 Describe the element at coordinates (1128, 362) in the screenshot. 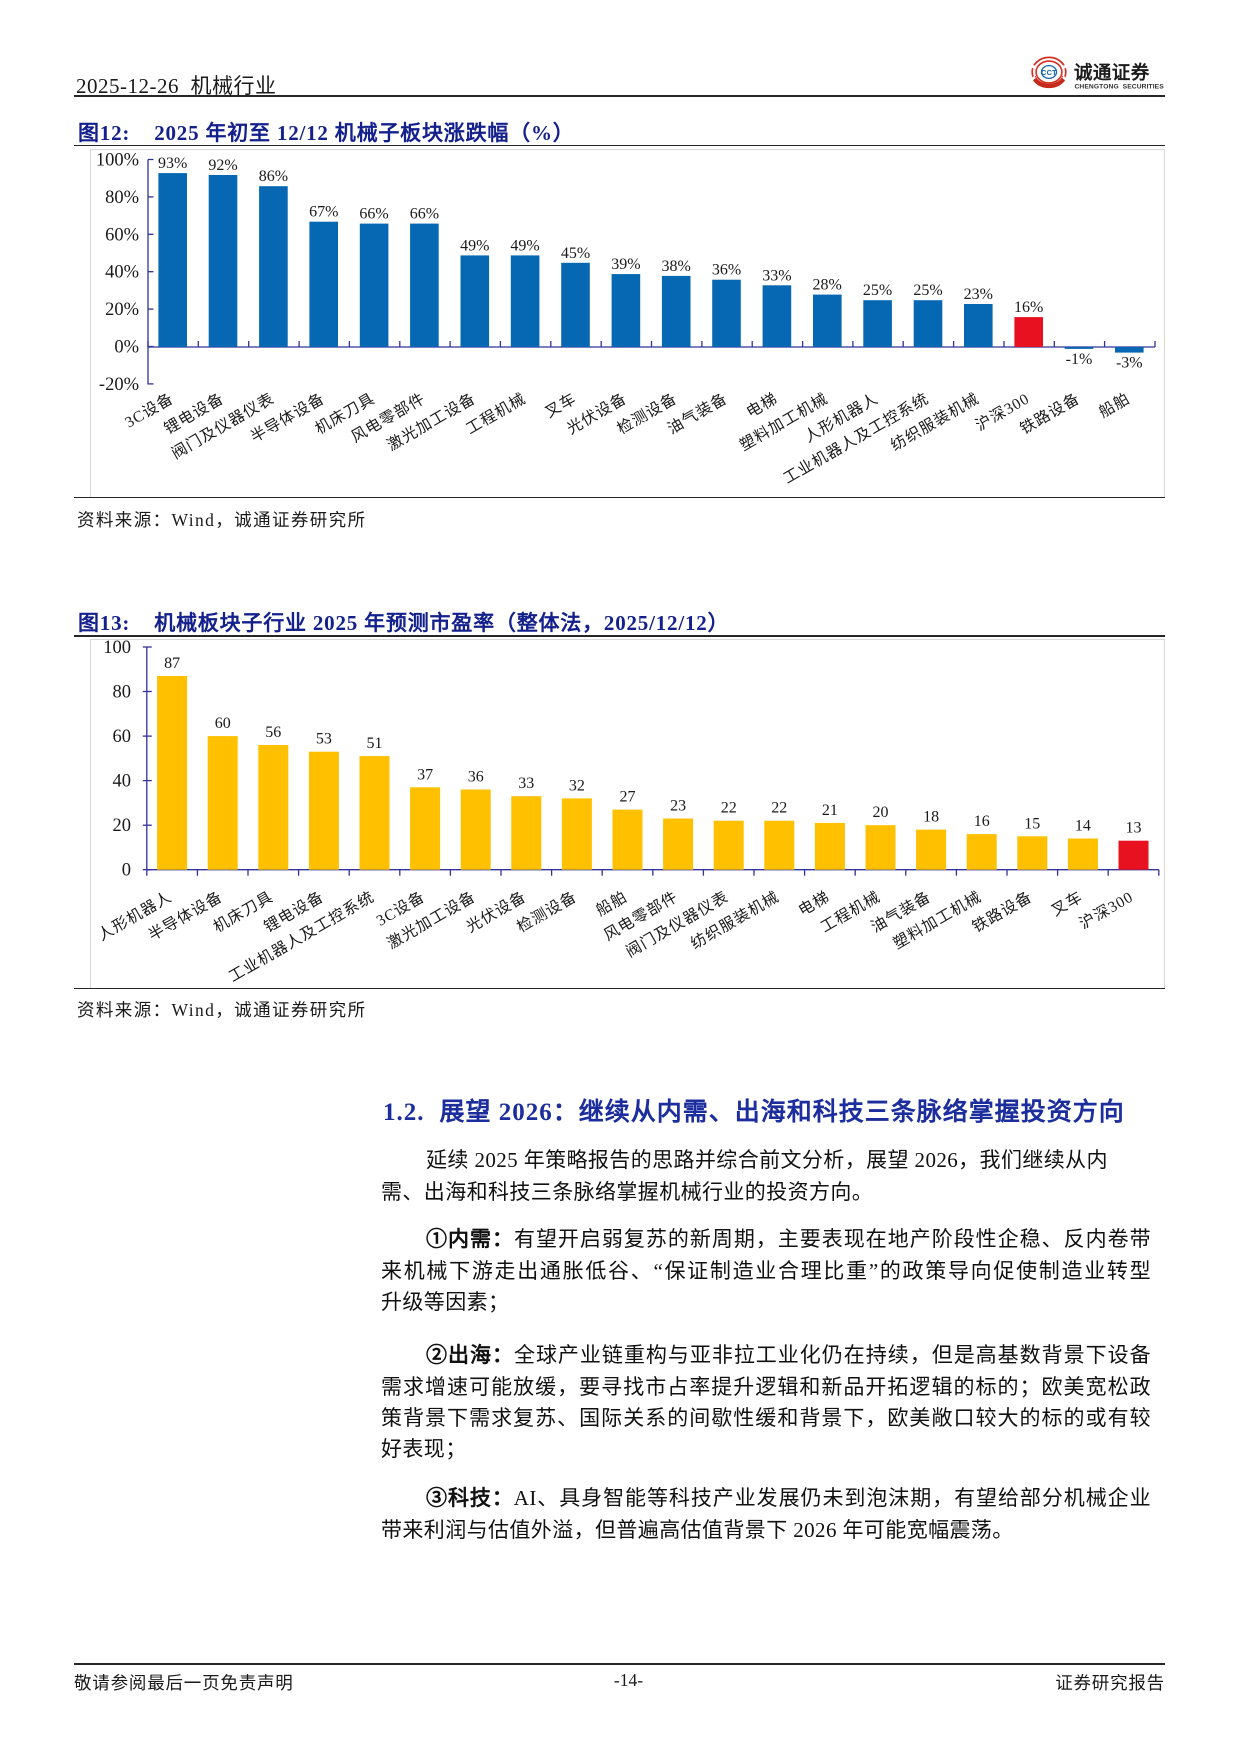

I see `svg-text: -3%` at that location.